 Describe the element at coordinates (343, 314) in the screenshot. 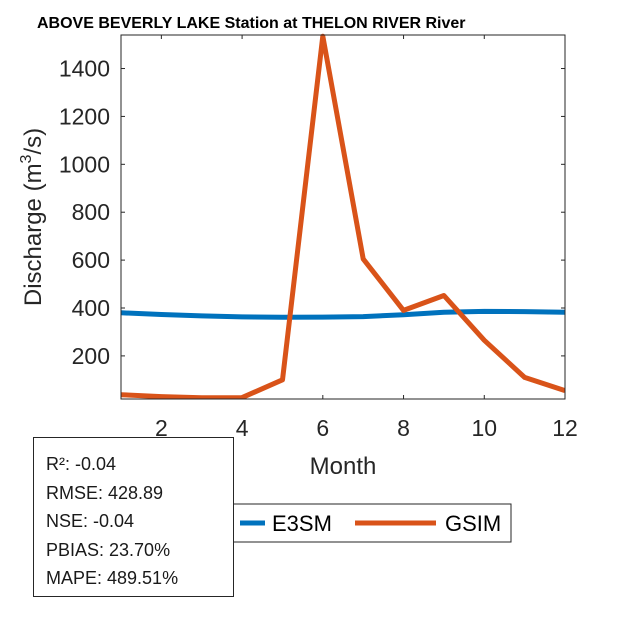

I see `series-line-e3sm` at that location.